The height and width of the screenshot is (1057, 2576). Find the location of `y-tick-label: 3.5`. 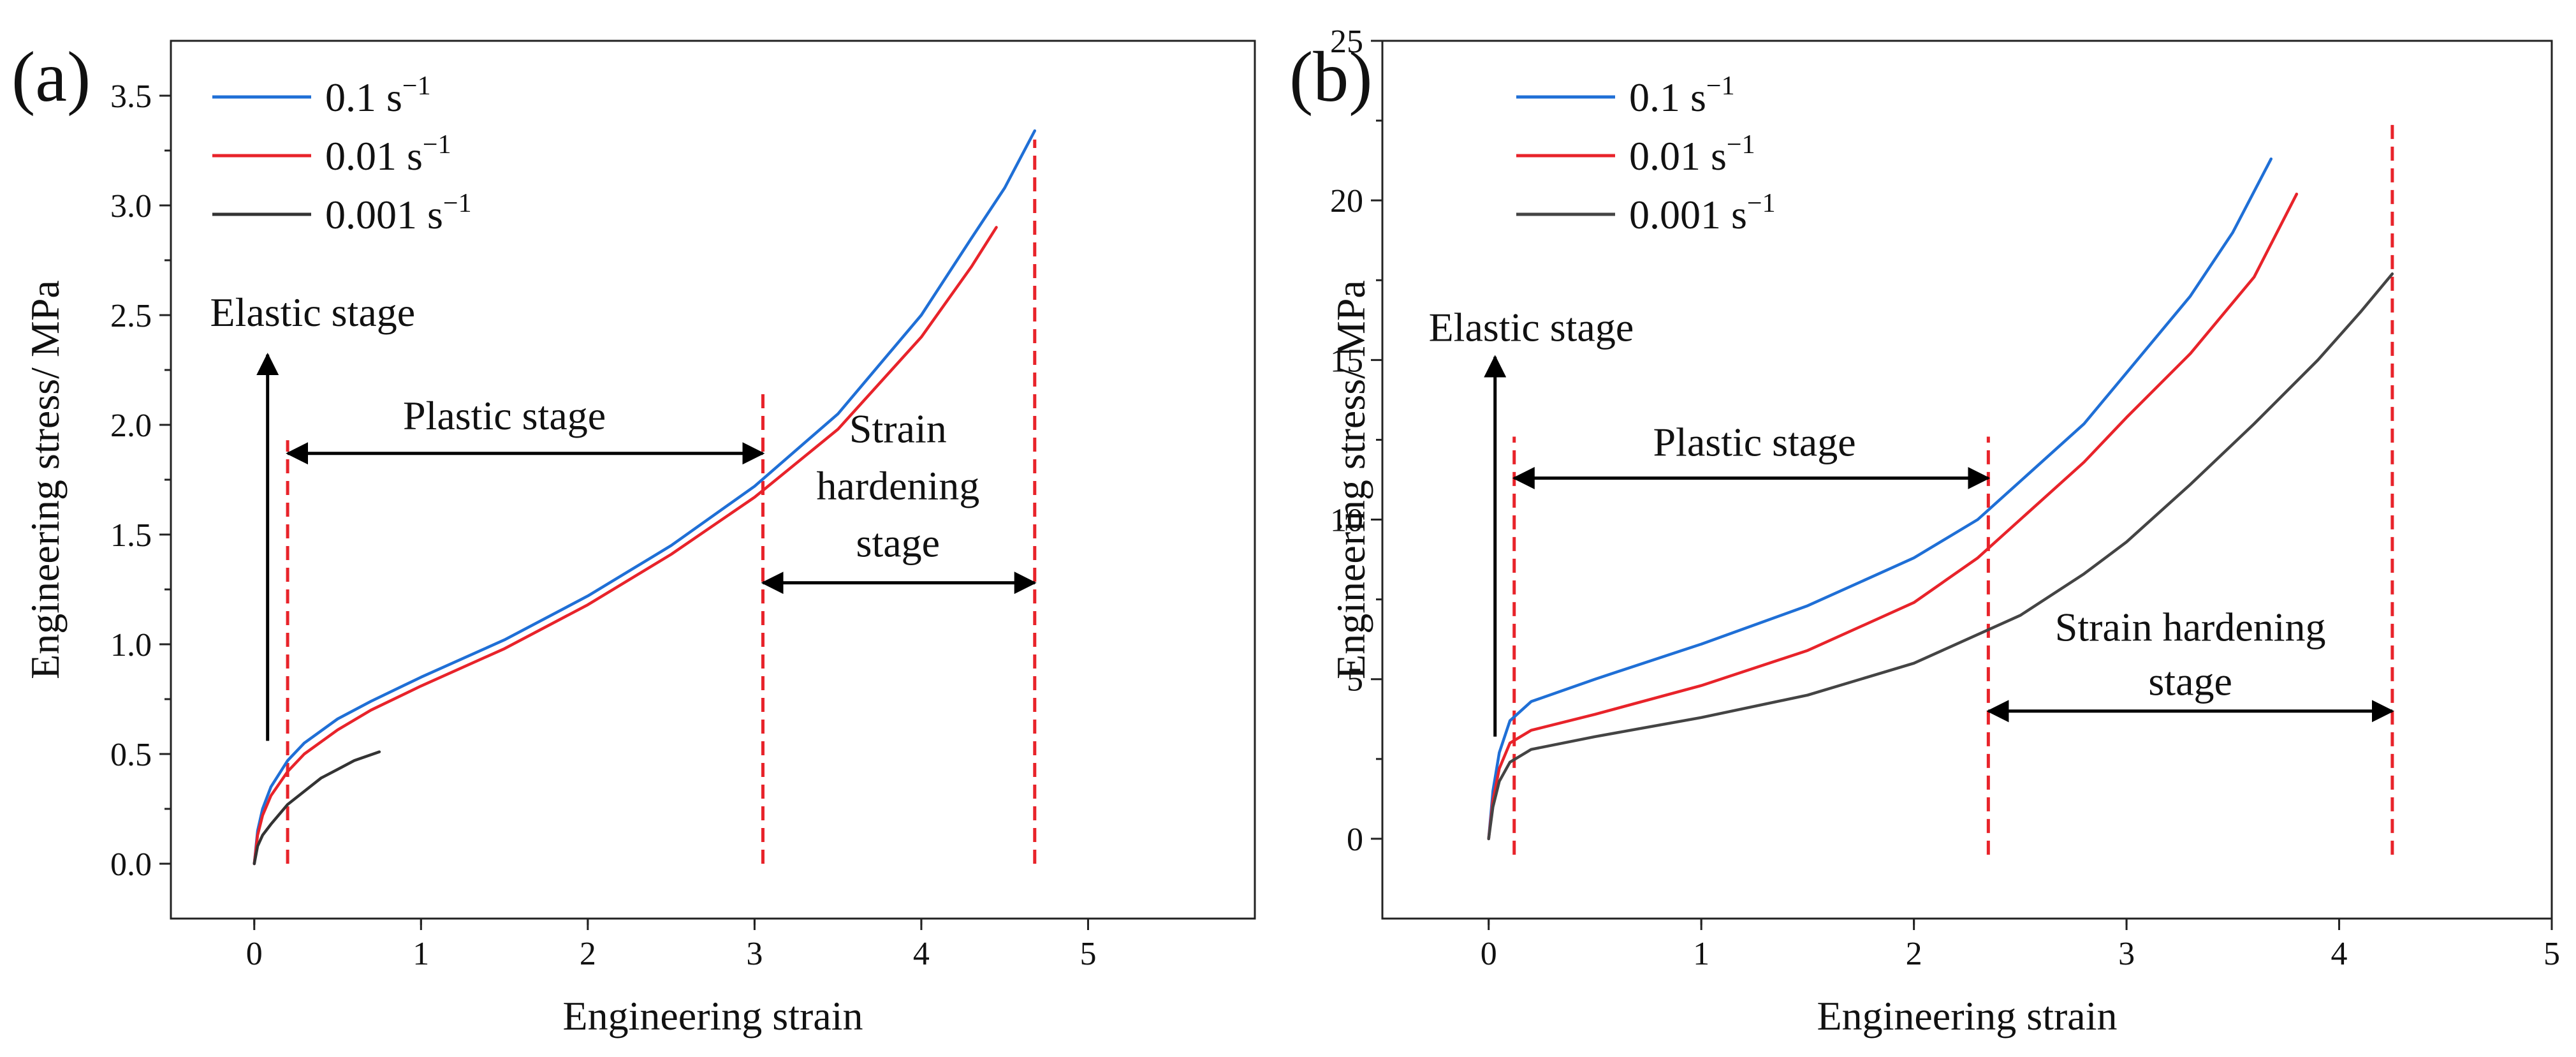

y-tick-label: 3.5 is located at coordinates (131, 96).